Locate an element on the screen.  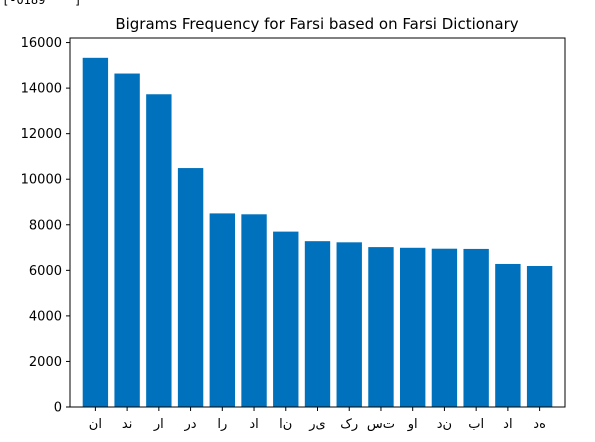
x-tick-label: ند is located at coordinates (127, 424).